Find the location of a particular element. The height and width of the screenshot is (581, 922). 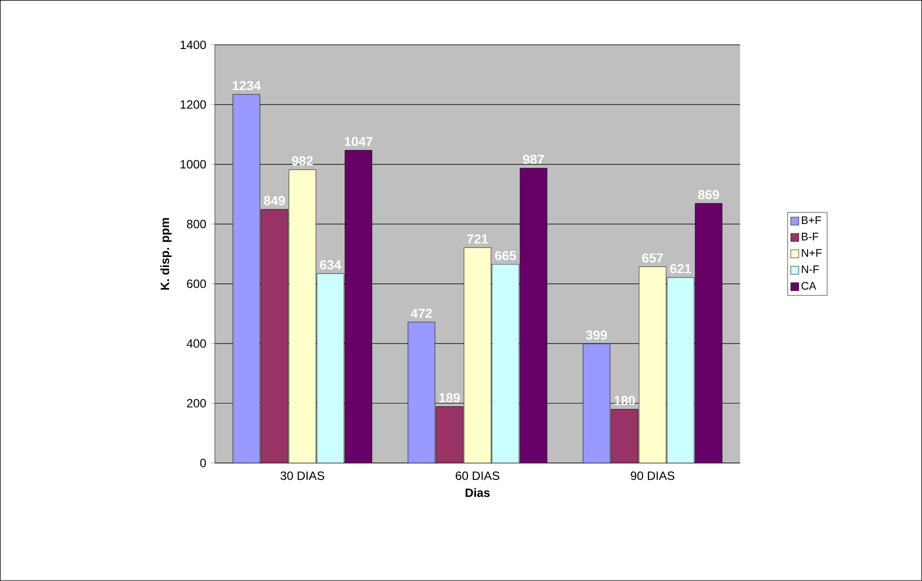

x-tick-label: 60 DIAS is located at coordinates (478, 476).